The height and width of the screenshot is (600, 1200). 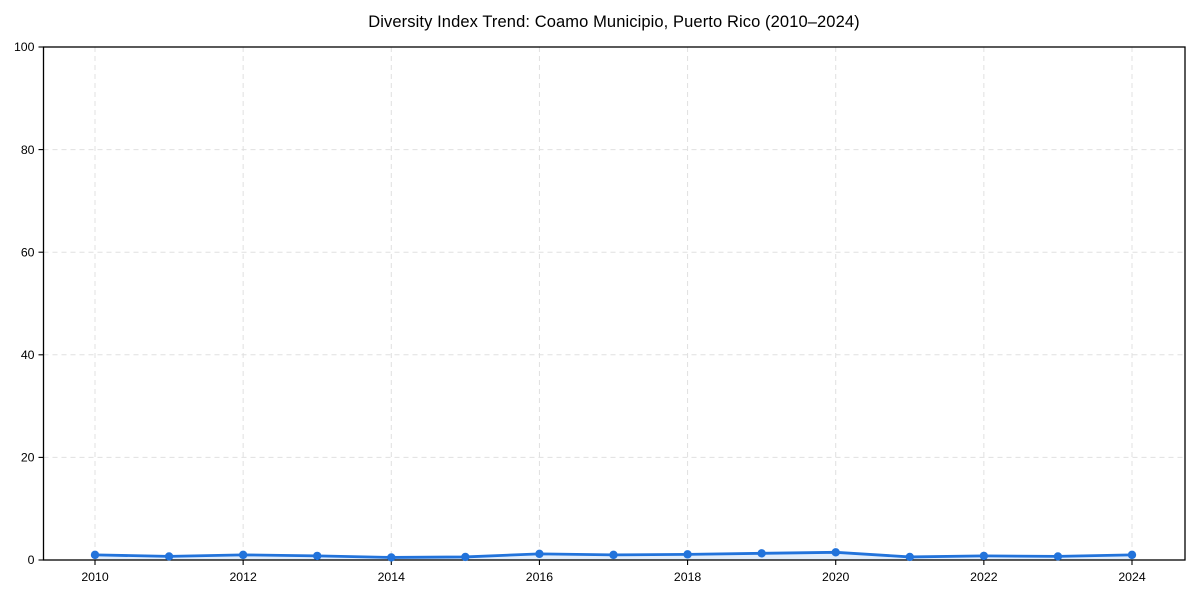 What do you see at coordinates (28, 355) in the screenshot?
I see `y-tick-label: 40` at bounding box center [28, 355].